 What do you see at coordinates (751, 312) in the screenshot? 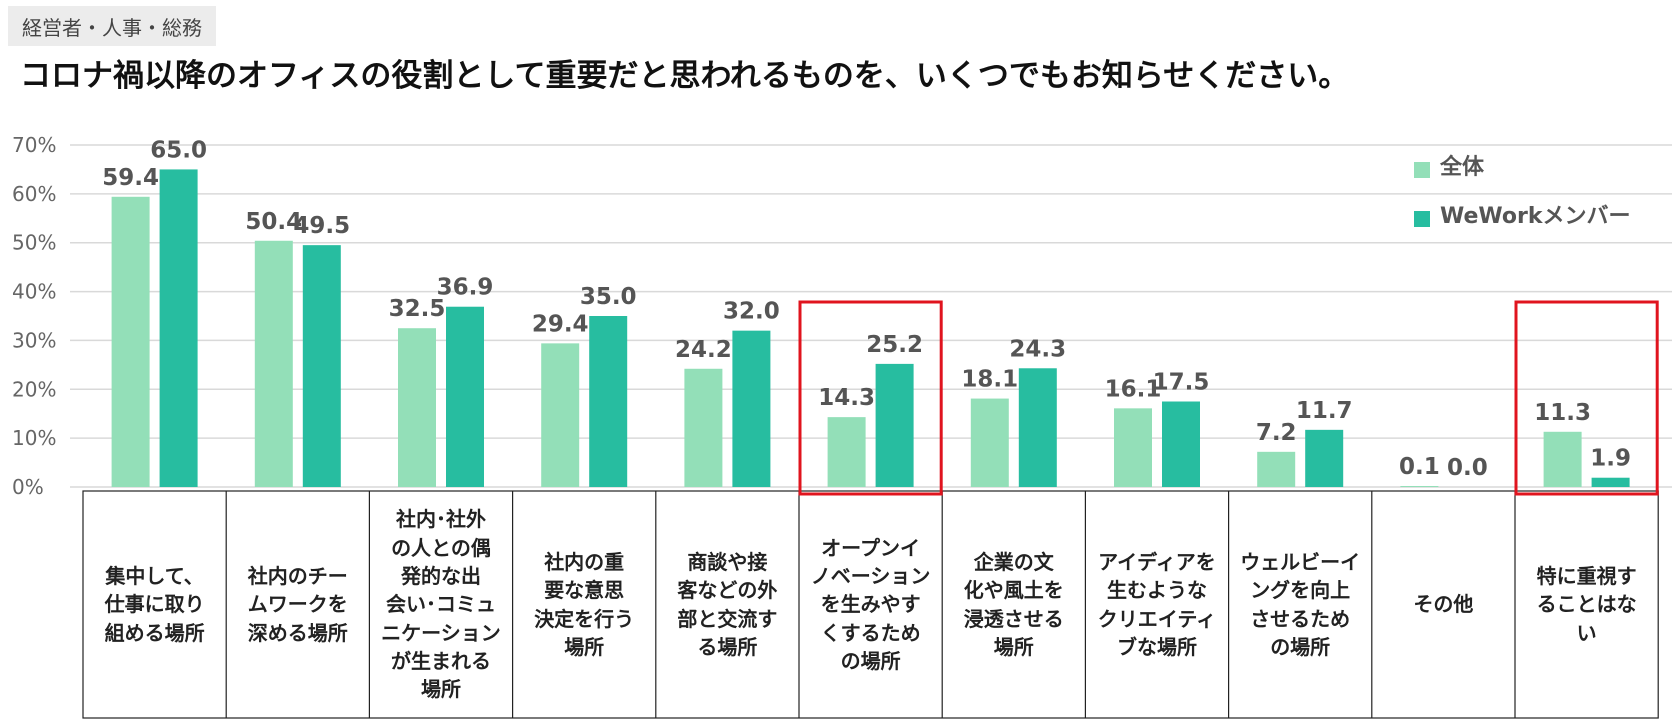
I see `data-label-wework: 32.0` at bounding box center [751, 312].